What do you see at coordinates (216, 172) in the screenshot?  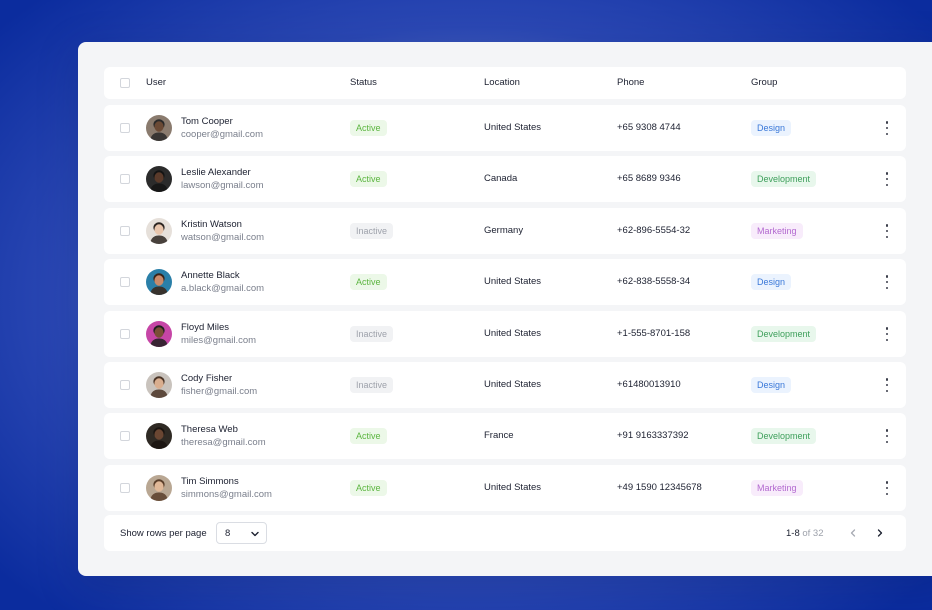 I see `user-name: Leslie Alexander` at bounding box center [216, 172].